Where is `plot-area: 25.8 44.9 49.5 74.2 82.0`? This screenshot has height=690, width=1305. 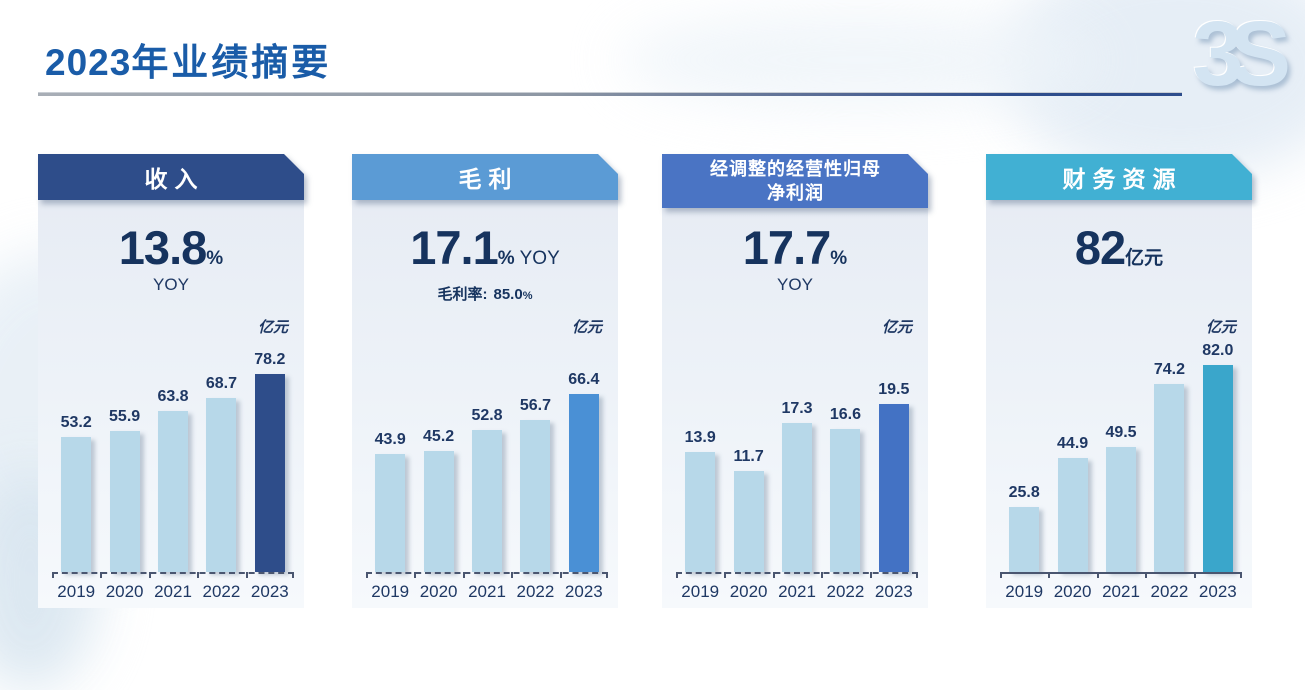 plot-area: 25.8 44.9 49.5 74.2 82.0 is located at coordinates (1121, 457).